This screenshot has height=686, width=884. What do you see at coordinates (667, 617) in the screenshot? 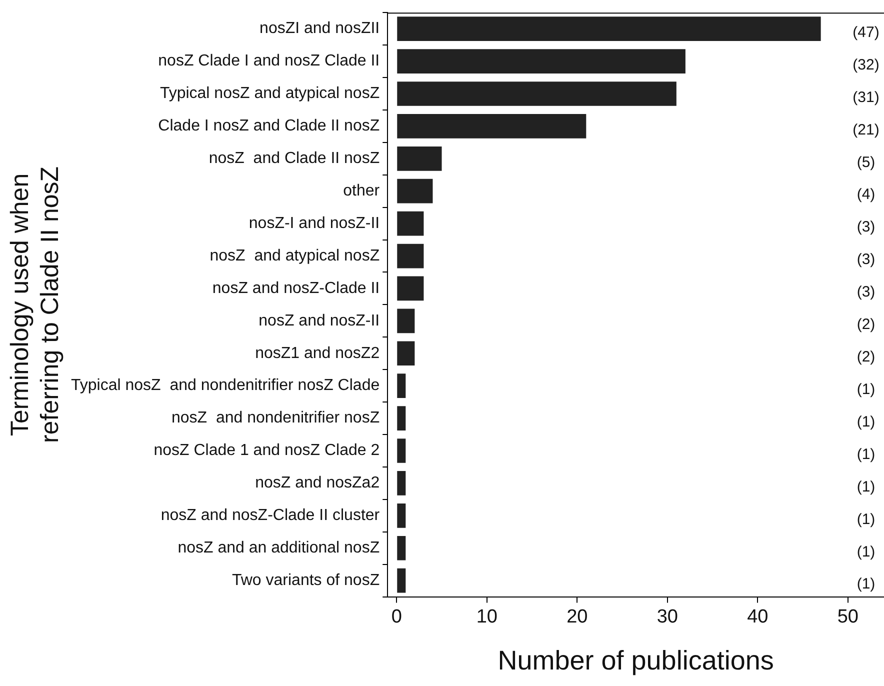
I see `x-tick-label: 30` at bounding box center [667, 617].